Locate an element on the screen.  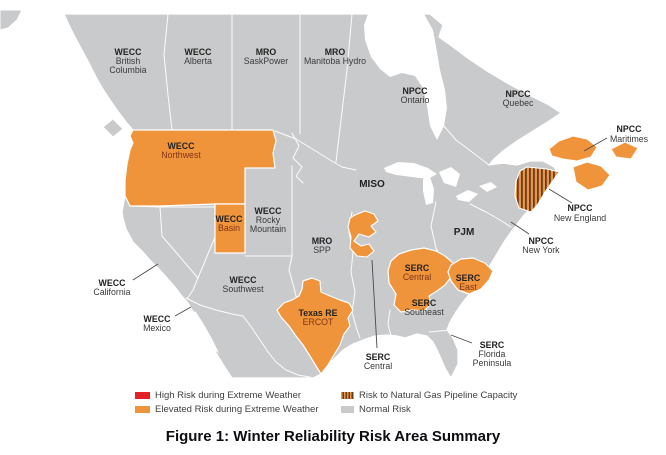
region-npcc-maritimes-ns is located at coordinates (591, 176).